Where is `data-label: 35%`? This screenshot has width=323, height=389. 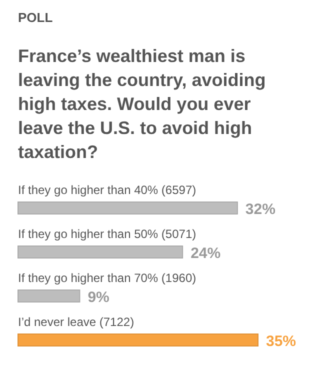
data-label: 35% is located at coordinates (281, 341).